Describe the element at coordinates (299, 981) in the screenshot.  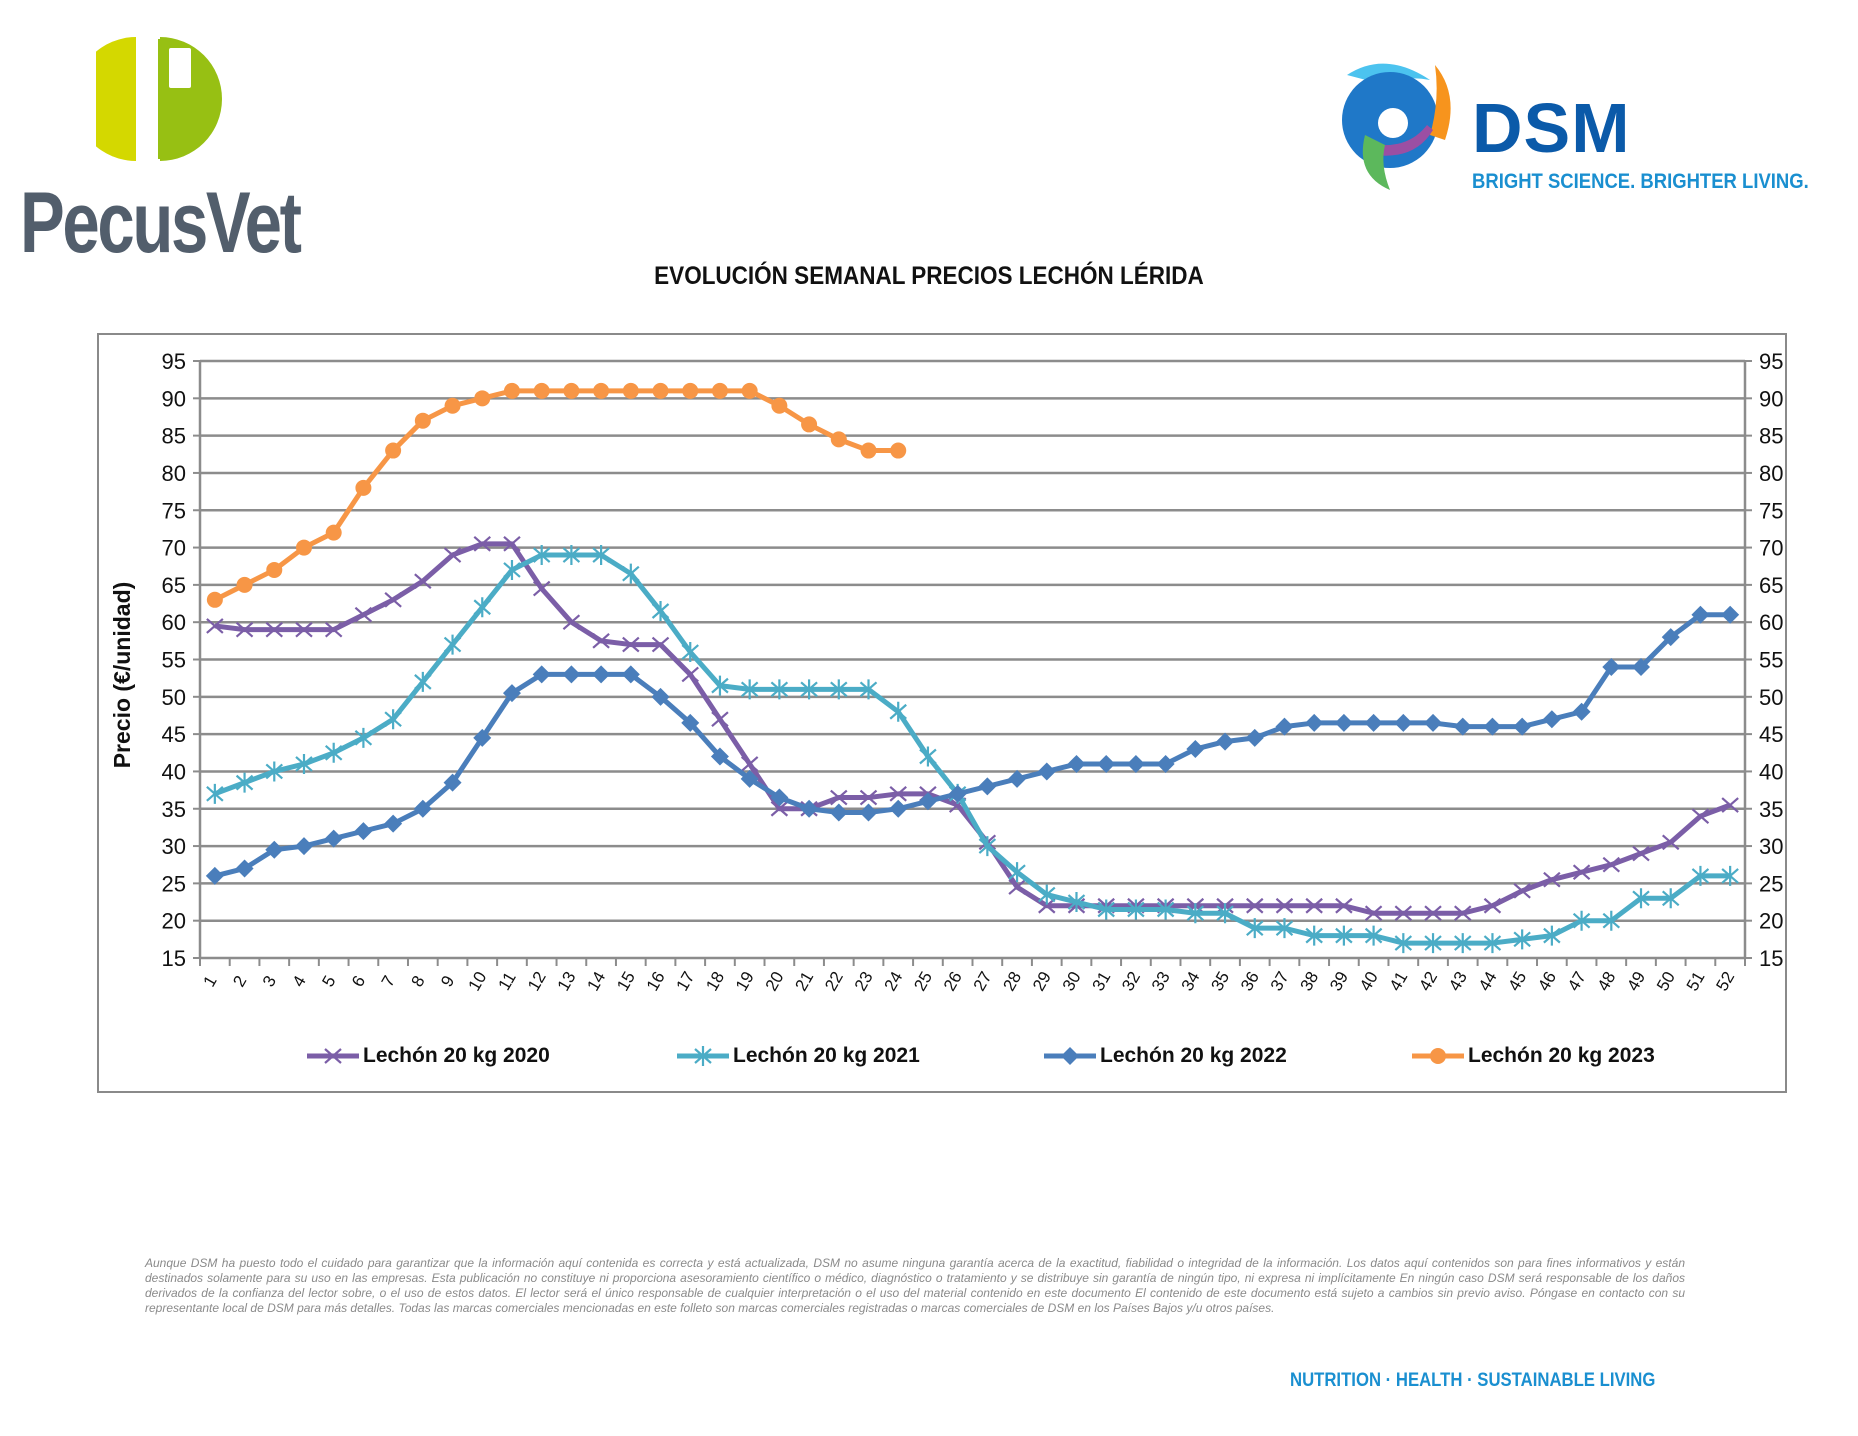
I see `x-tick-label: 4` at that location.